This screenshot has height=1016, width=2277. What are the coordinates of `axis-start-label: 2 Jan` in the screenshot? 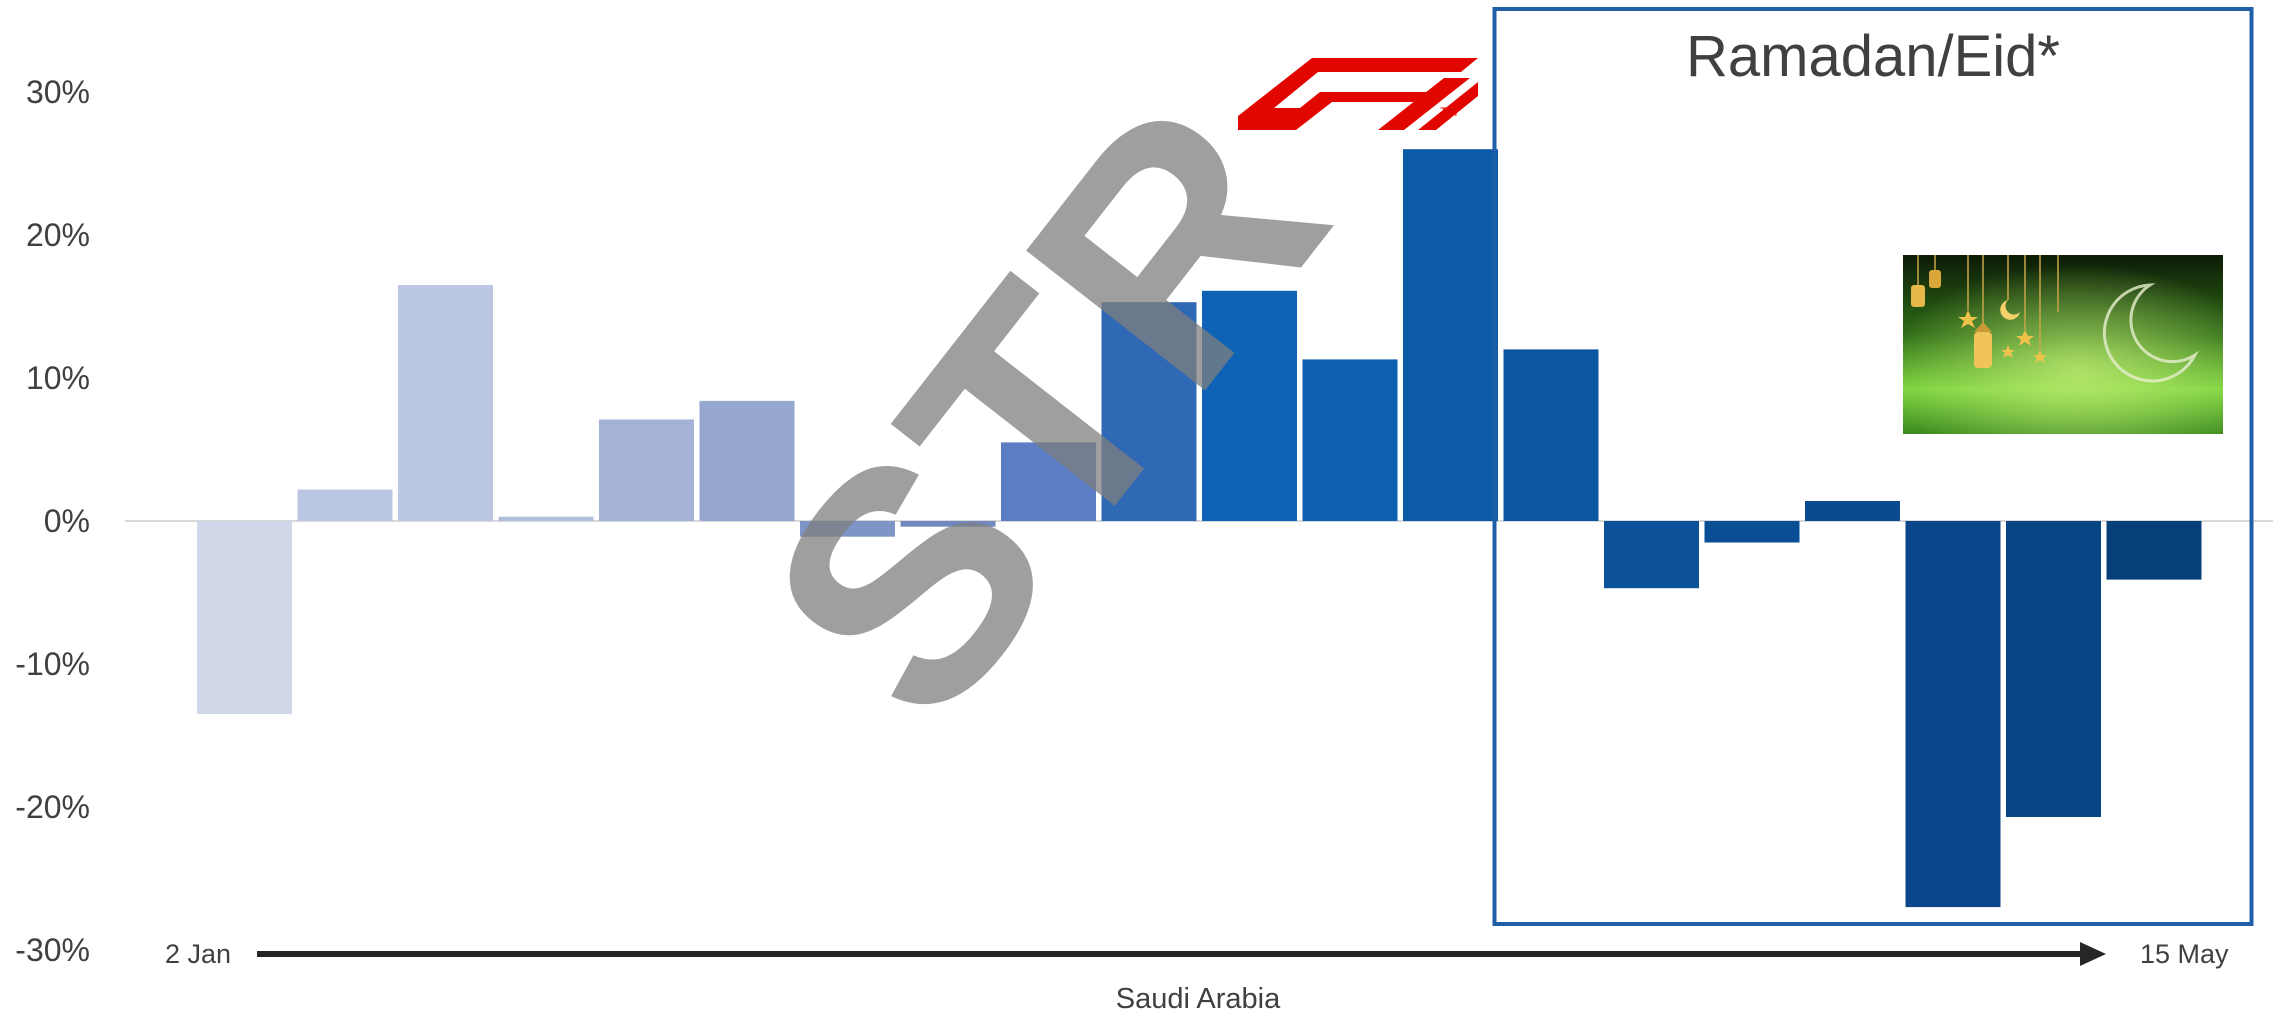 It's located at (198, 954).